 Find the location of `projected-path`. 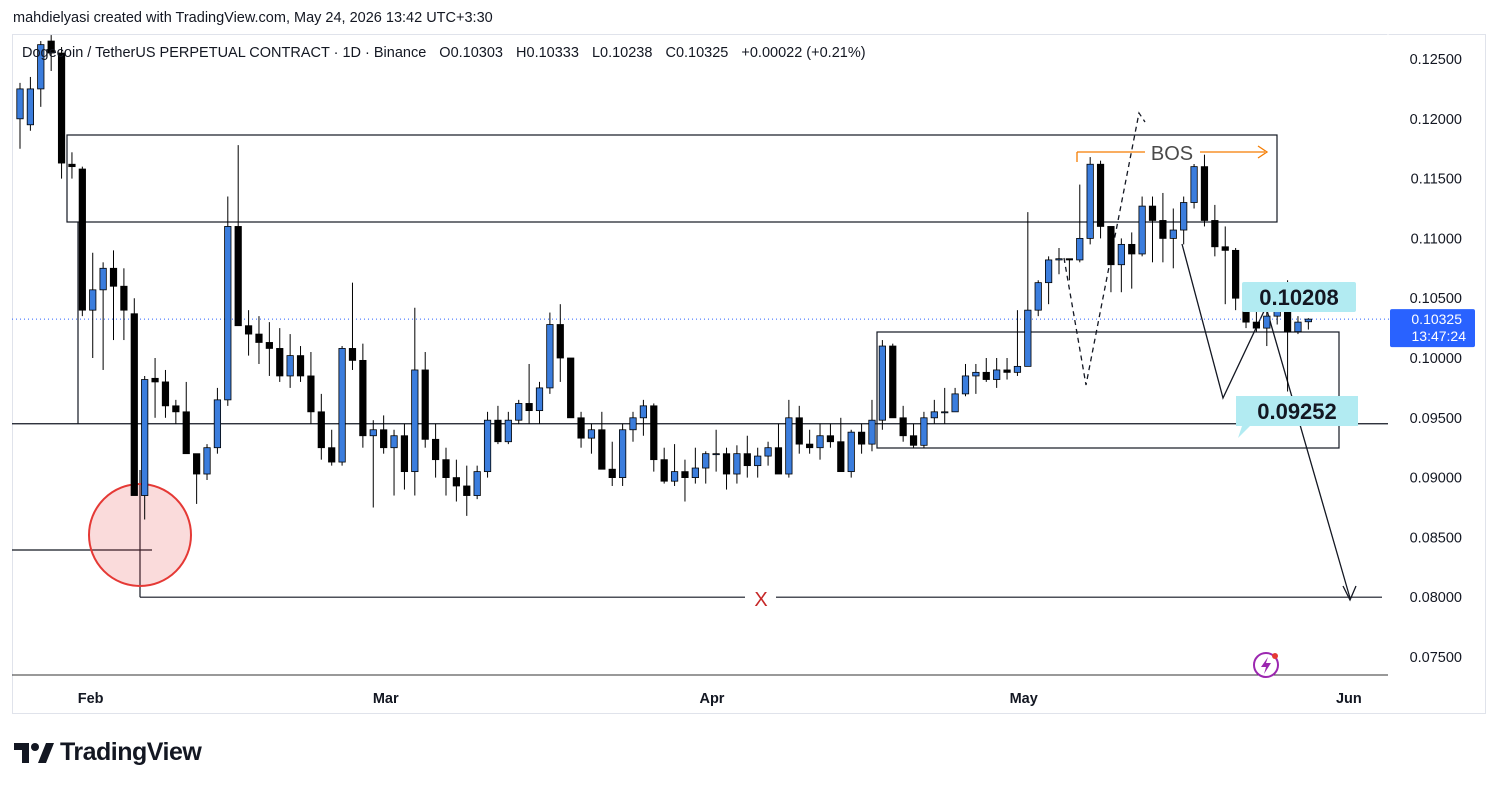

projected-path is located at coordinates (1266, 421).